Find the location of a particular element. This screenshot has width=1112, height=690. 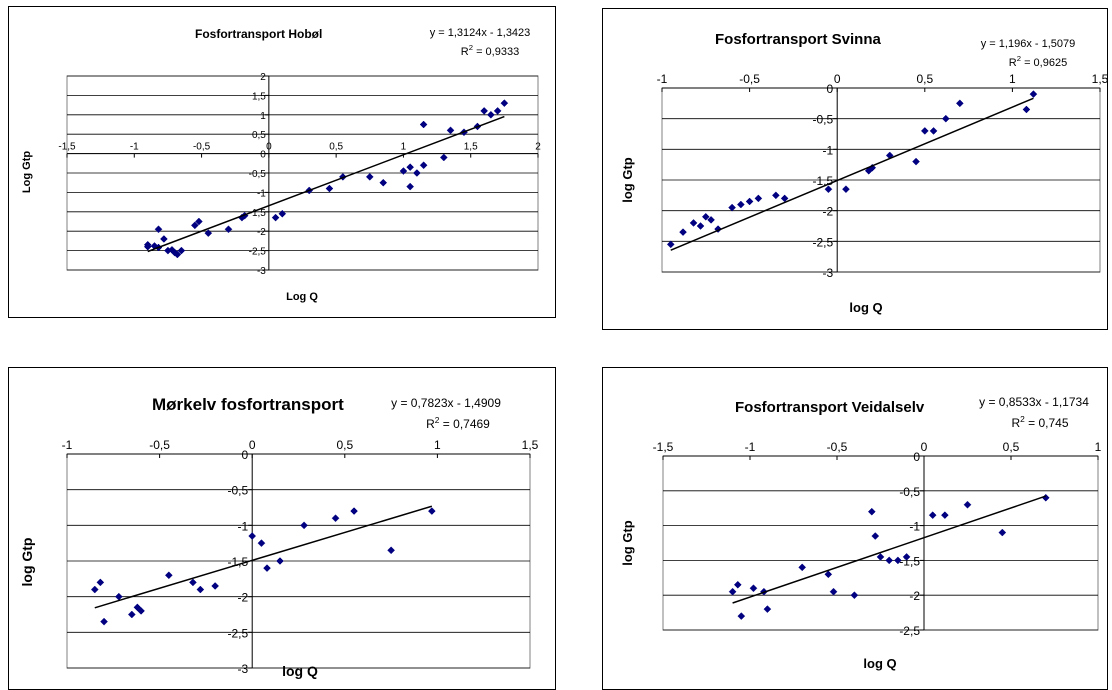

trend-equation: y = 0,7823x - 1,4909 is located at coordinates (446, 403).